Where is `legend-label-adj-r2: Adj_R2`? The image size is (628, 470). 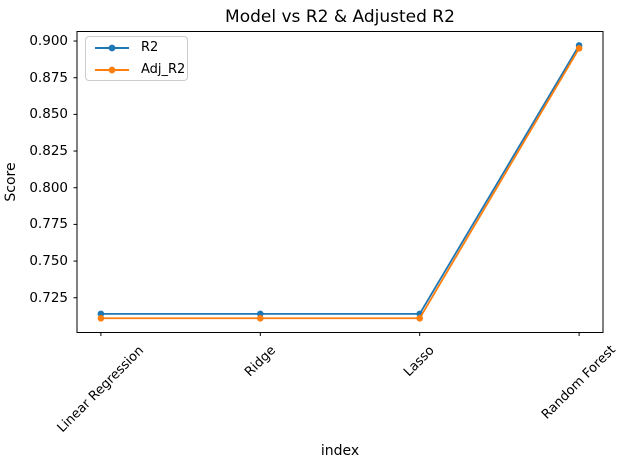 legend-label-adj-r2: Adj_R2 is located at coordinates (163, 69).